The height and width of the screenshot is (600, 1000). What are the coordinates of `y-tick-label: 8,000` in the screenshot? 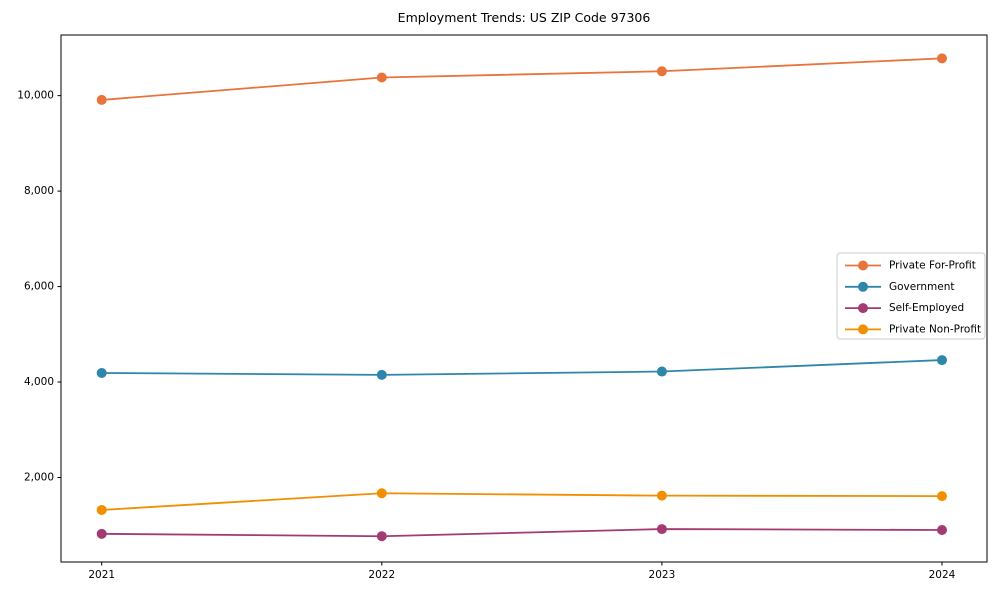 It's located at (39, 191).